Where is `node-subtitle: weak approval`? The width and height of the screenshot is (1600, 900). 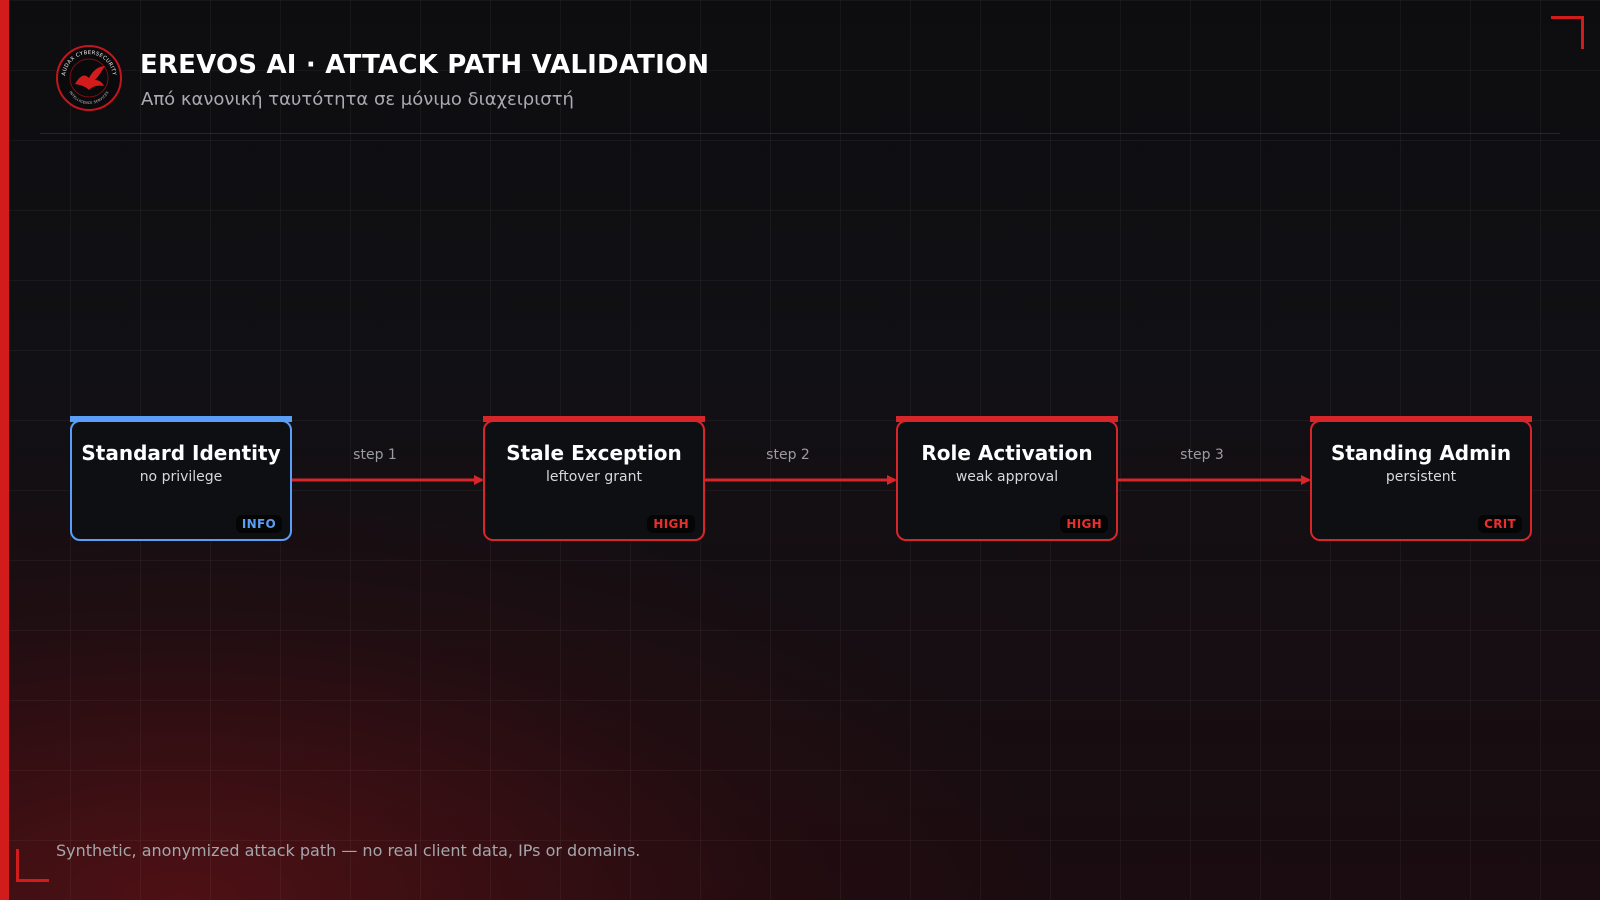
node-subtitle: weak approval is located at coordinates (1007, 477).